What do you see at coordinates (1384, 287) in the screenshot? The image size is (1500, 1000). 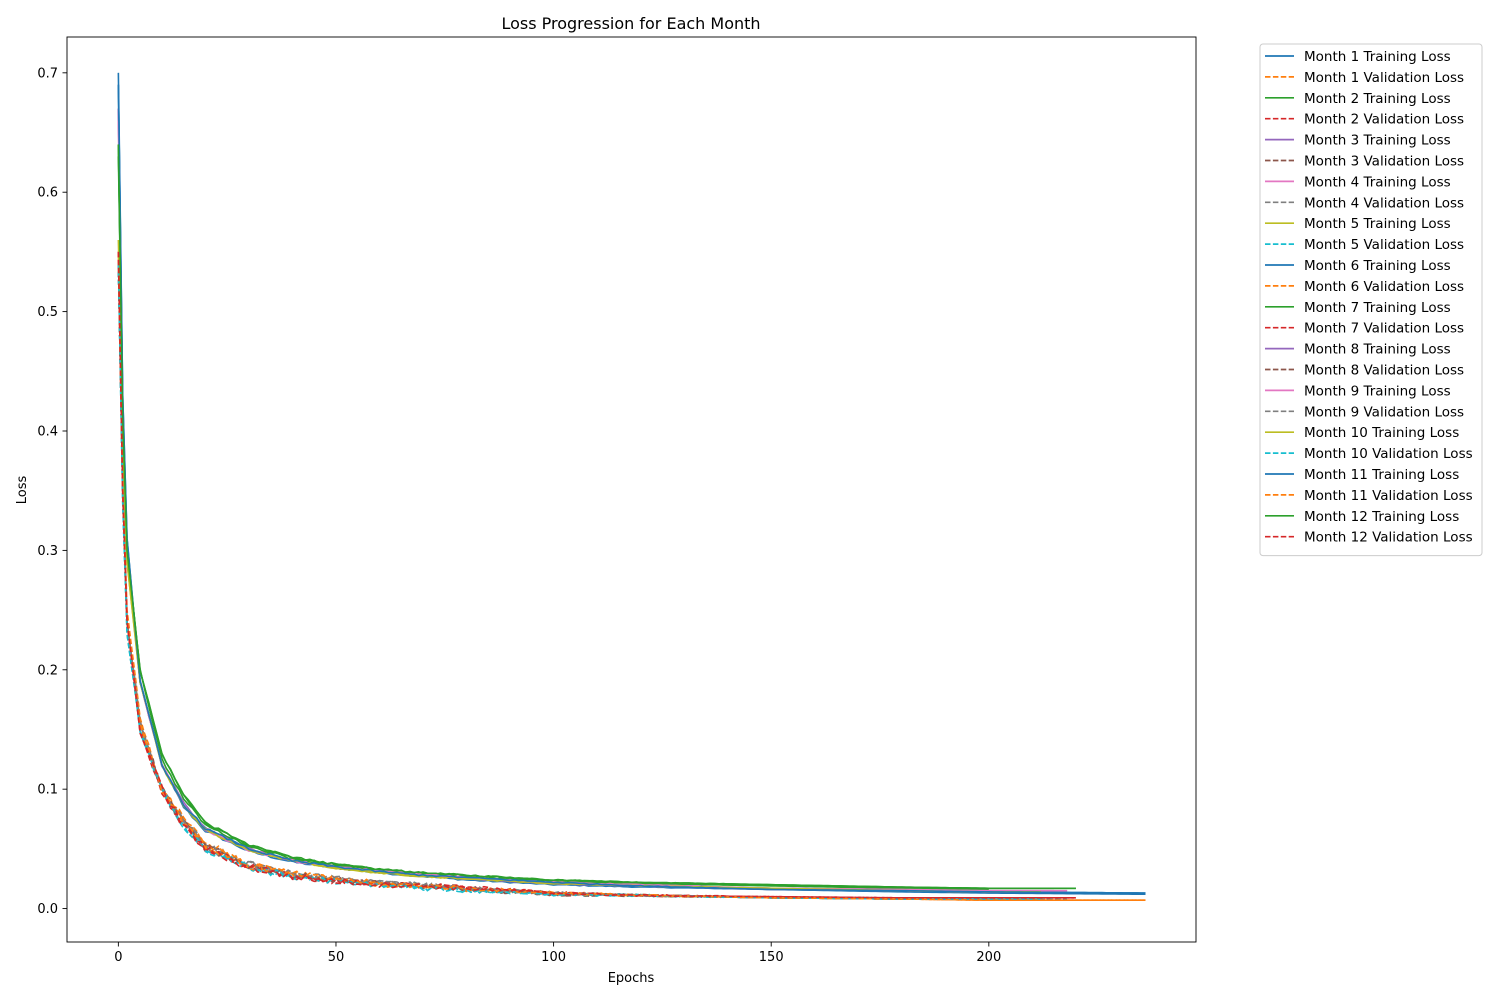 I see `legend-entry: Month 6 Validation Loss` at bounding box center [1384, 287].